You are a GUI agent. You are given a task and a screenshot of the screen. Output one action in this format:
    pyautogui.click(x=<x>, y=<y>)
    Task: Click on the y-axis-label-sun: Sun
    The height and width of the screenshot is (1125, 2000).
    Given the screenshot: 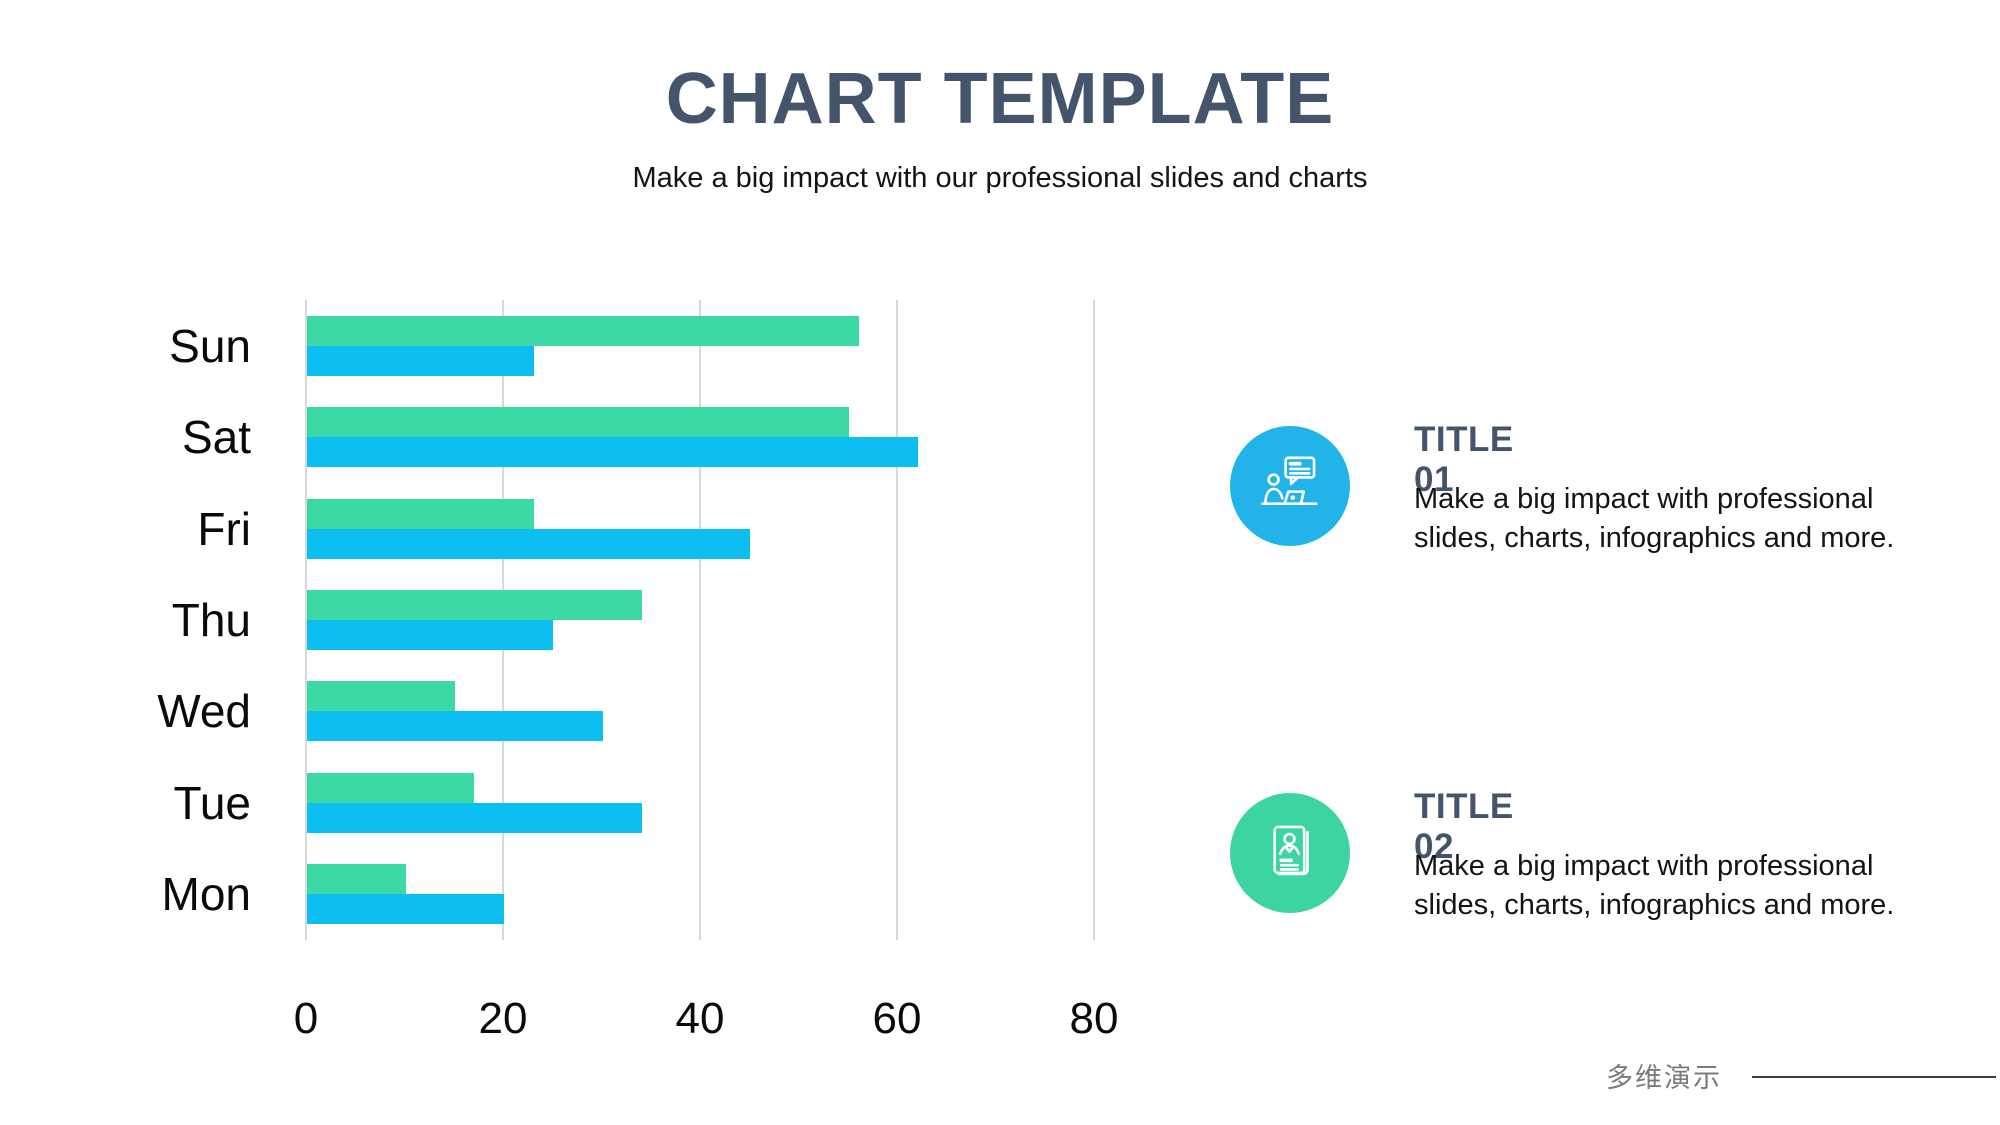 What is the action you would take?
    pyautogui.click(x=210, y=346)
    